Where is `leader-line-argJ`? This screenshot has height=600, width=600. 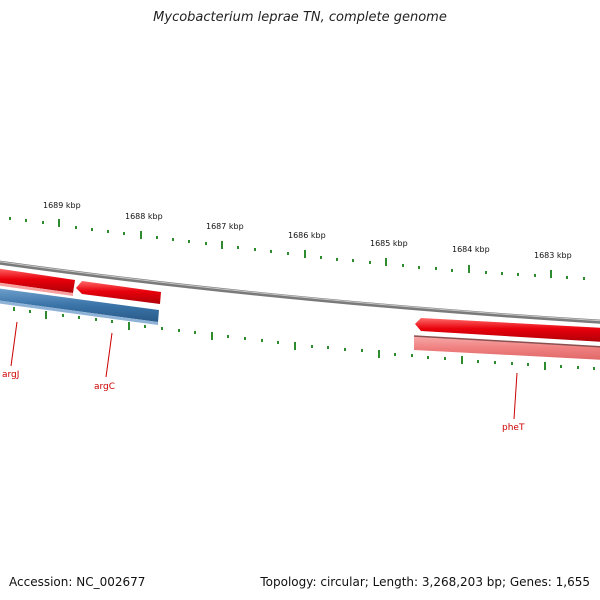 leader-line-argJ is located at coordinates (14, 344).